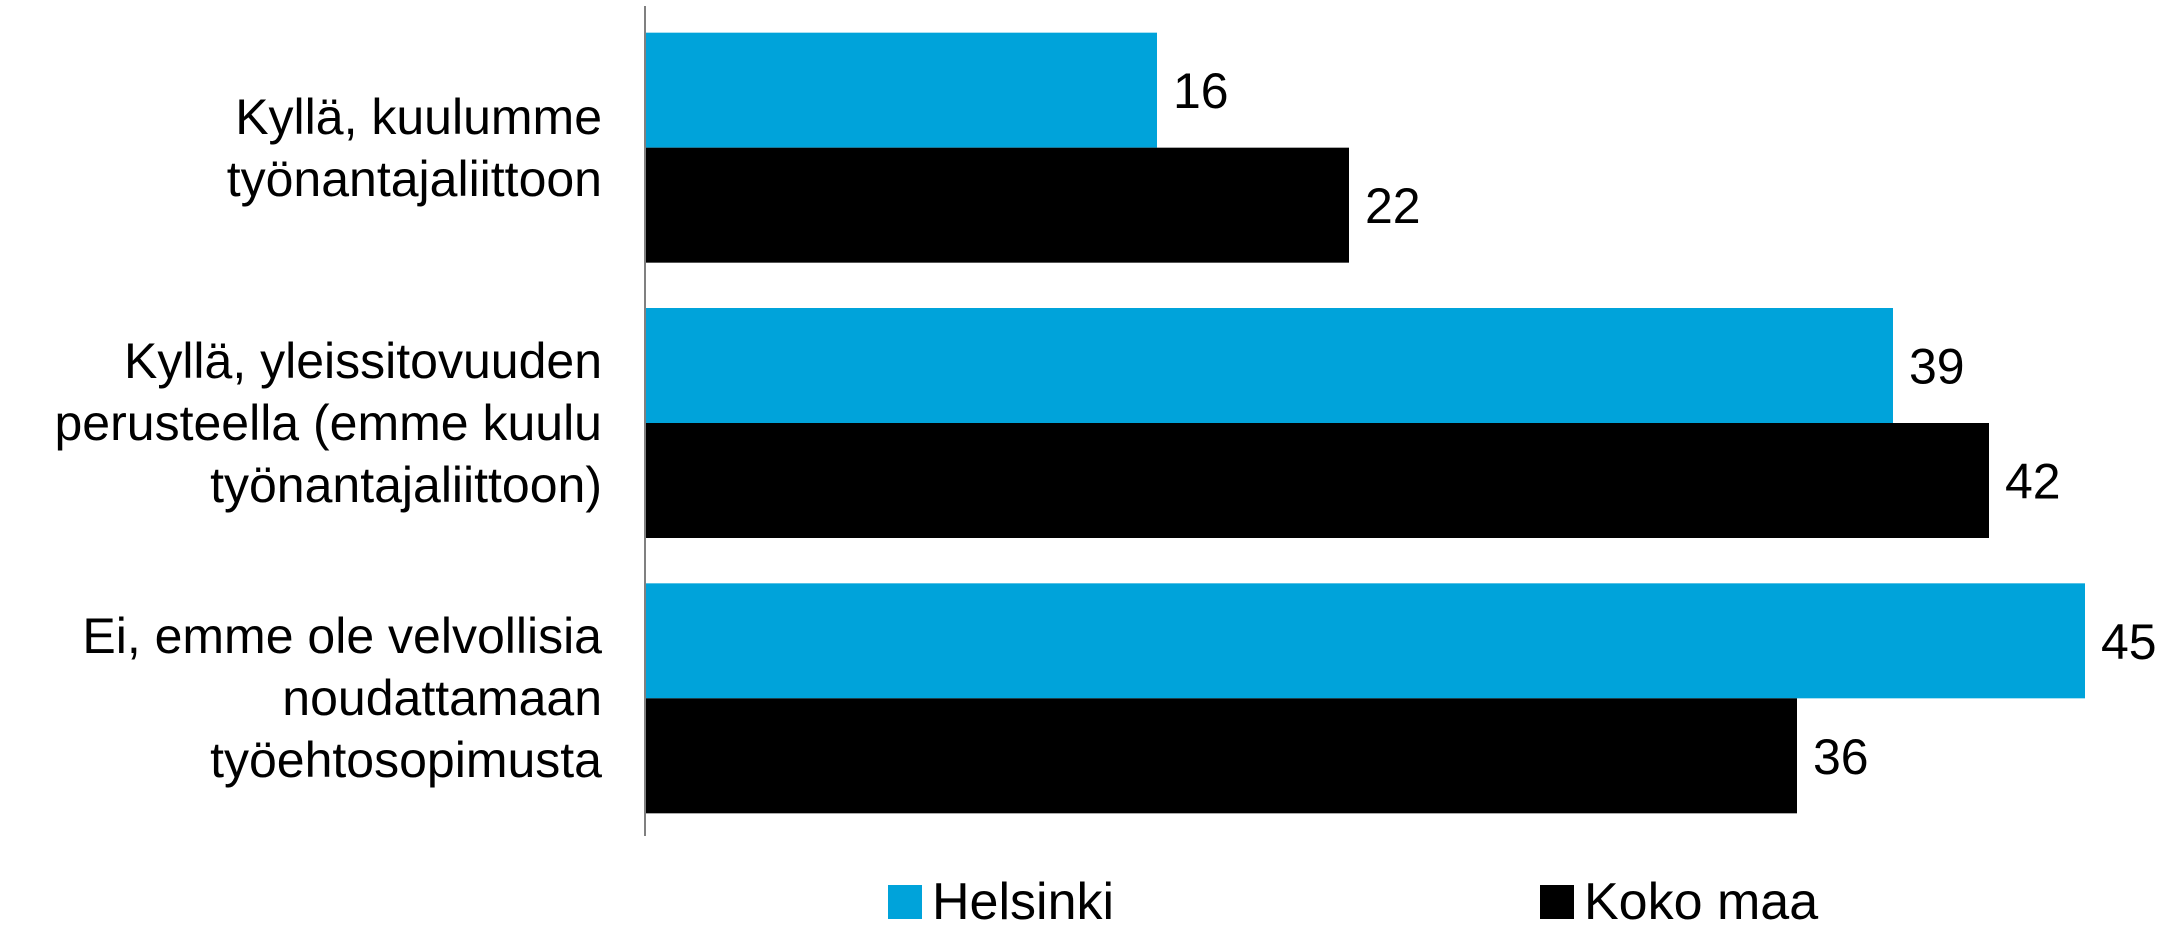  Describe the element at coordinates (2129, 642) in the screenshot. I see `data-label: 45` at that location.